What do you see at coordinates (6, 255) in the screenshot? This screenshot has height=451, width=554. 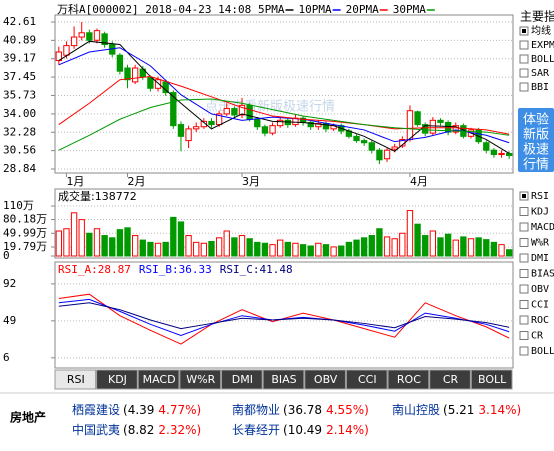 I see `y-tick-label: 0` at bounding box center [6, 255].